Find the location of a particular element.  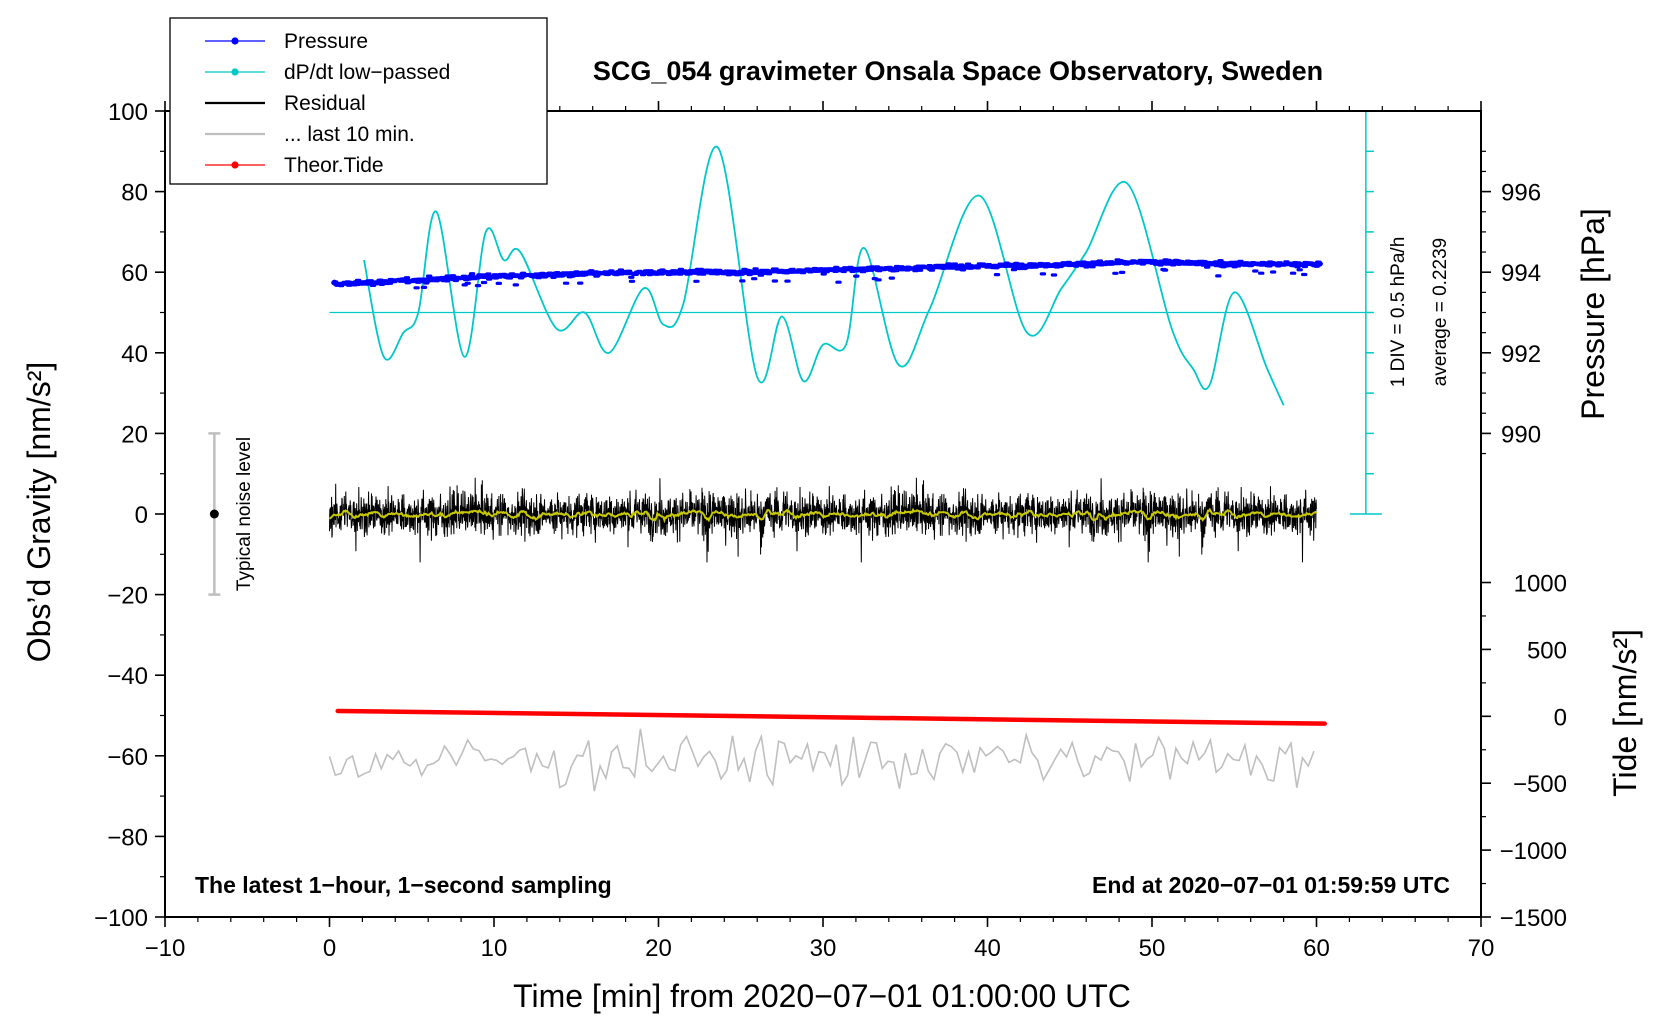

x-tick-label: 60 is located at coordinates (1316, 948).